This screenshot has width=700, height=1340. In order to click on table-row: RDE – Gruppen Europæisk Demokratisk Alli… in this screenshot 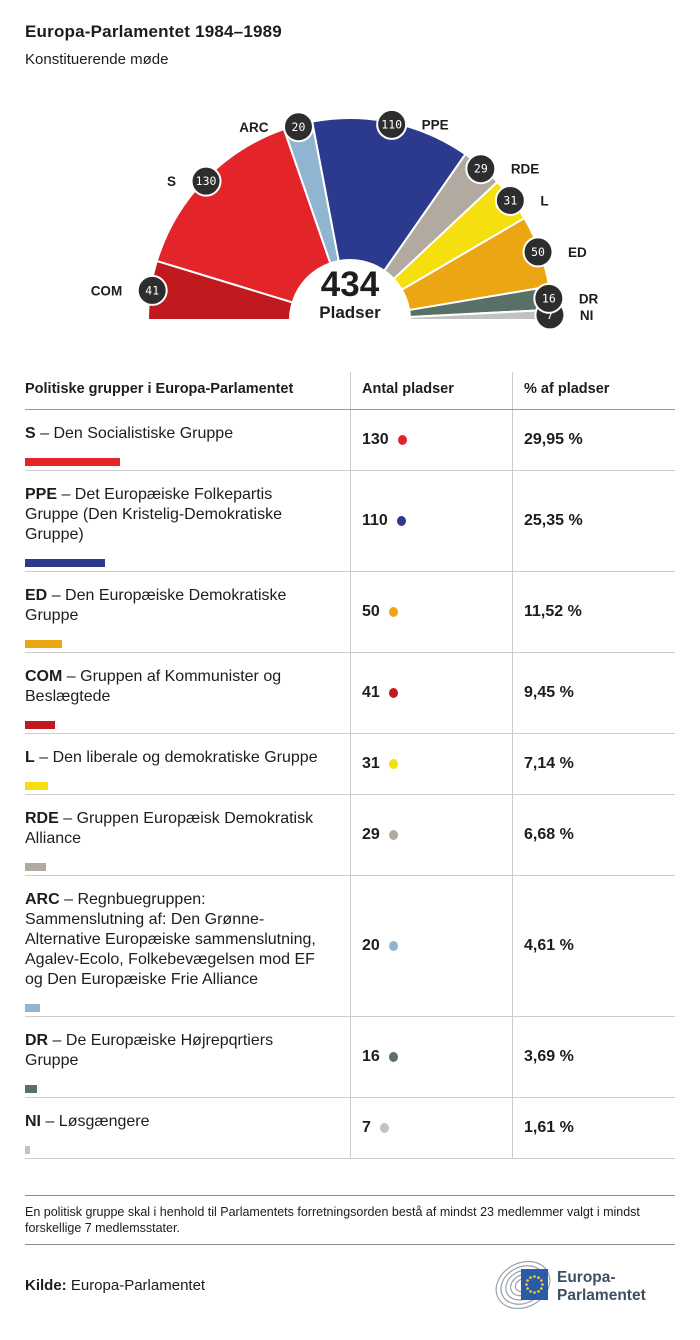, I will do `click(350, 835)`.